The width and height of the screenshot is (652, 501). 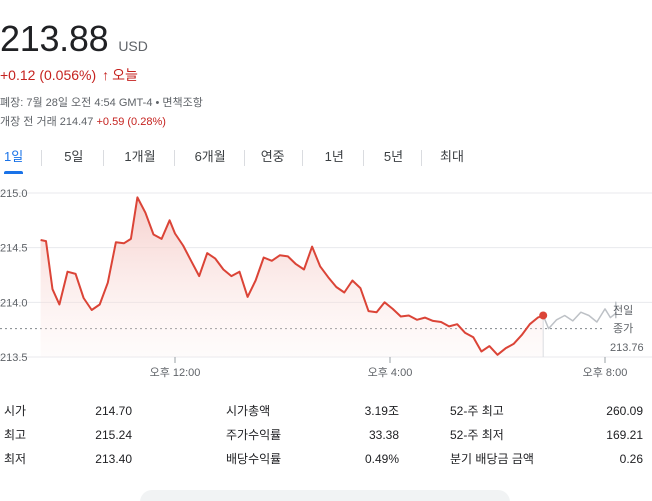 I want to click on period-label: 오늘, so click(x=125, y=75).